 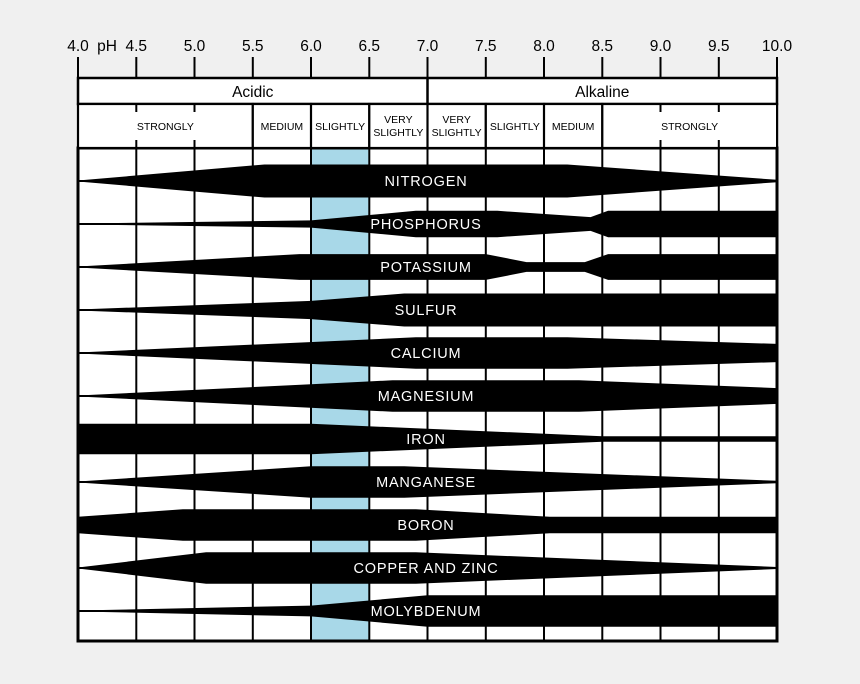 I want to click on ph-tick-label: 4.0, so click(x=78, y=46).